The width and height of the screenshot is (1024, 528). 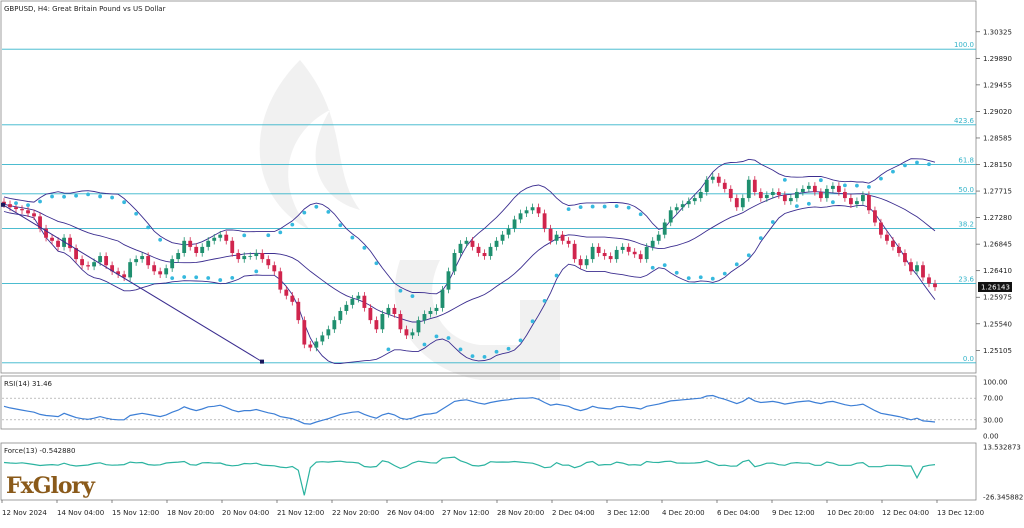 What do you see at coordinates (966, 280) in the screenshot?
I see `fib-level-label: 23.6` at bounding box center [966, 280].